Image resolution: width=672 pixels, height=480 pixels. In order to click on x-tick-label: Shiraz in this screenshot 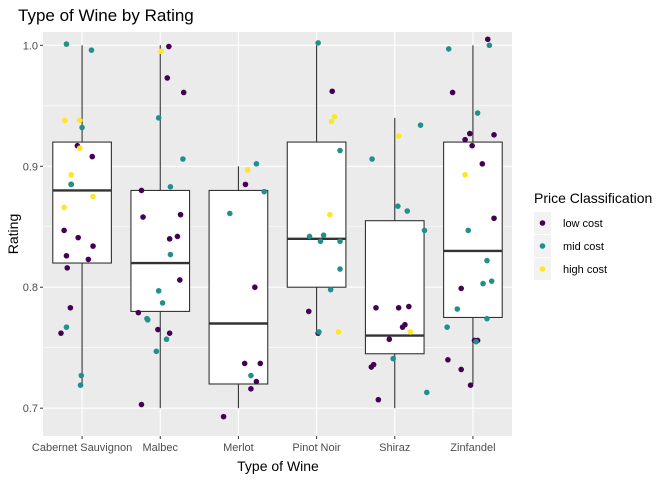, I will do `click(394, 448)`.